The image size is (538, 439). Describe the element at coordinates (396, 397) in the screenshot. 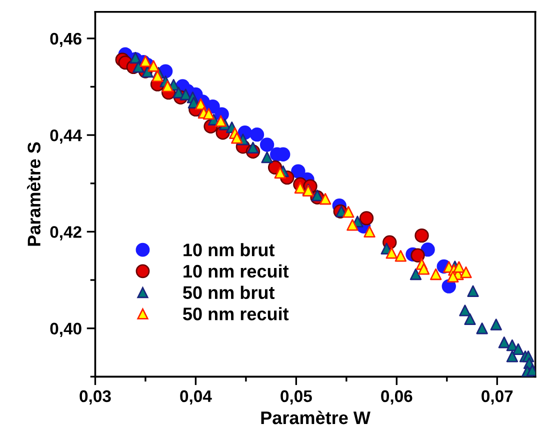

I see `x-tick-label: 0,06` at that location.